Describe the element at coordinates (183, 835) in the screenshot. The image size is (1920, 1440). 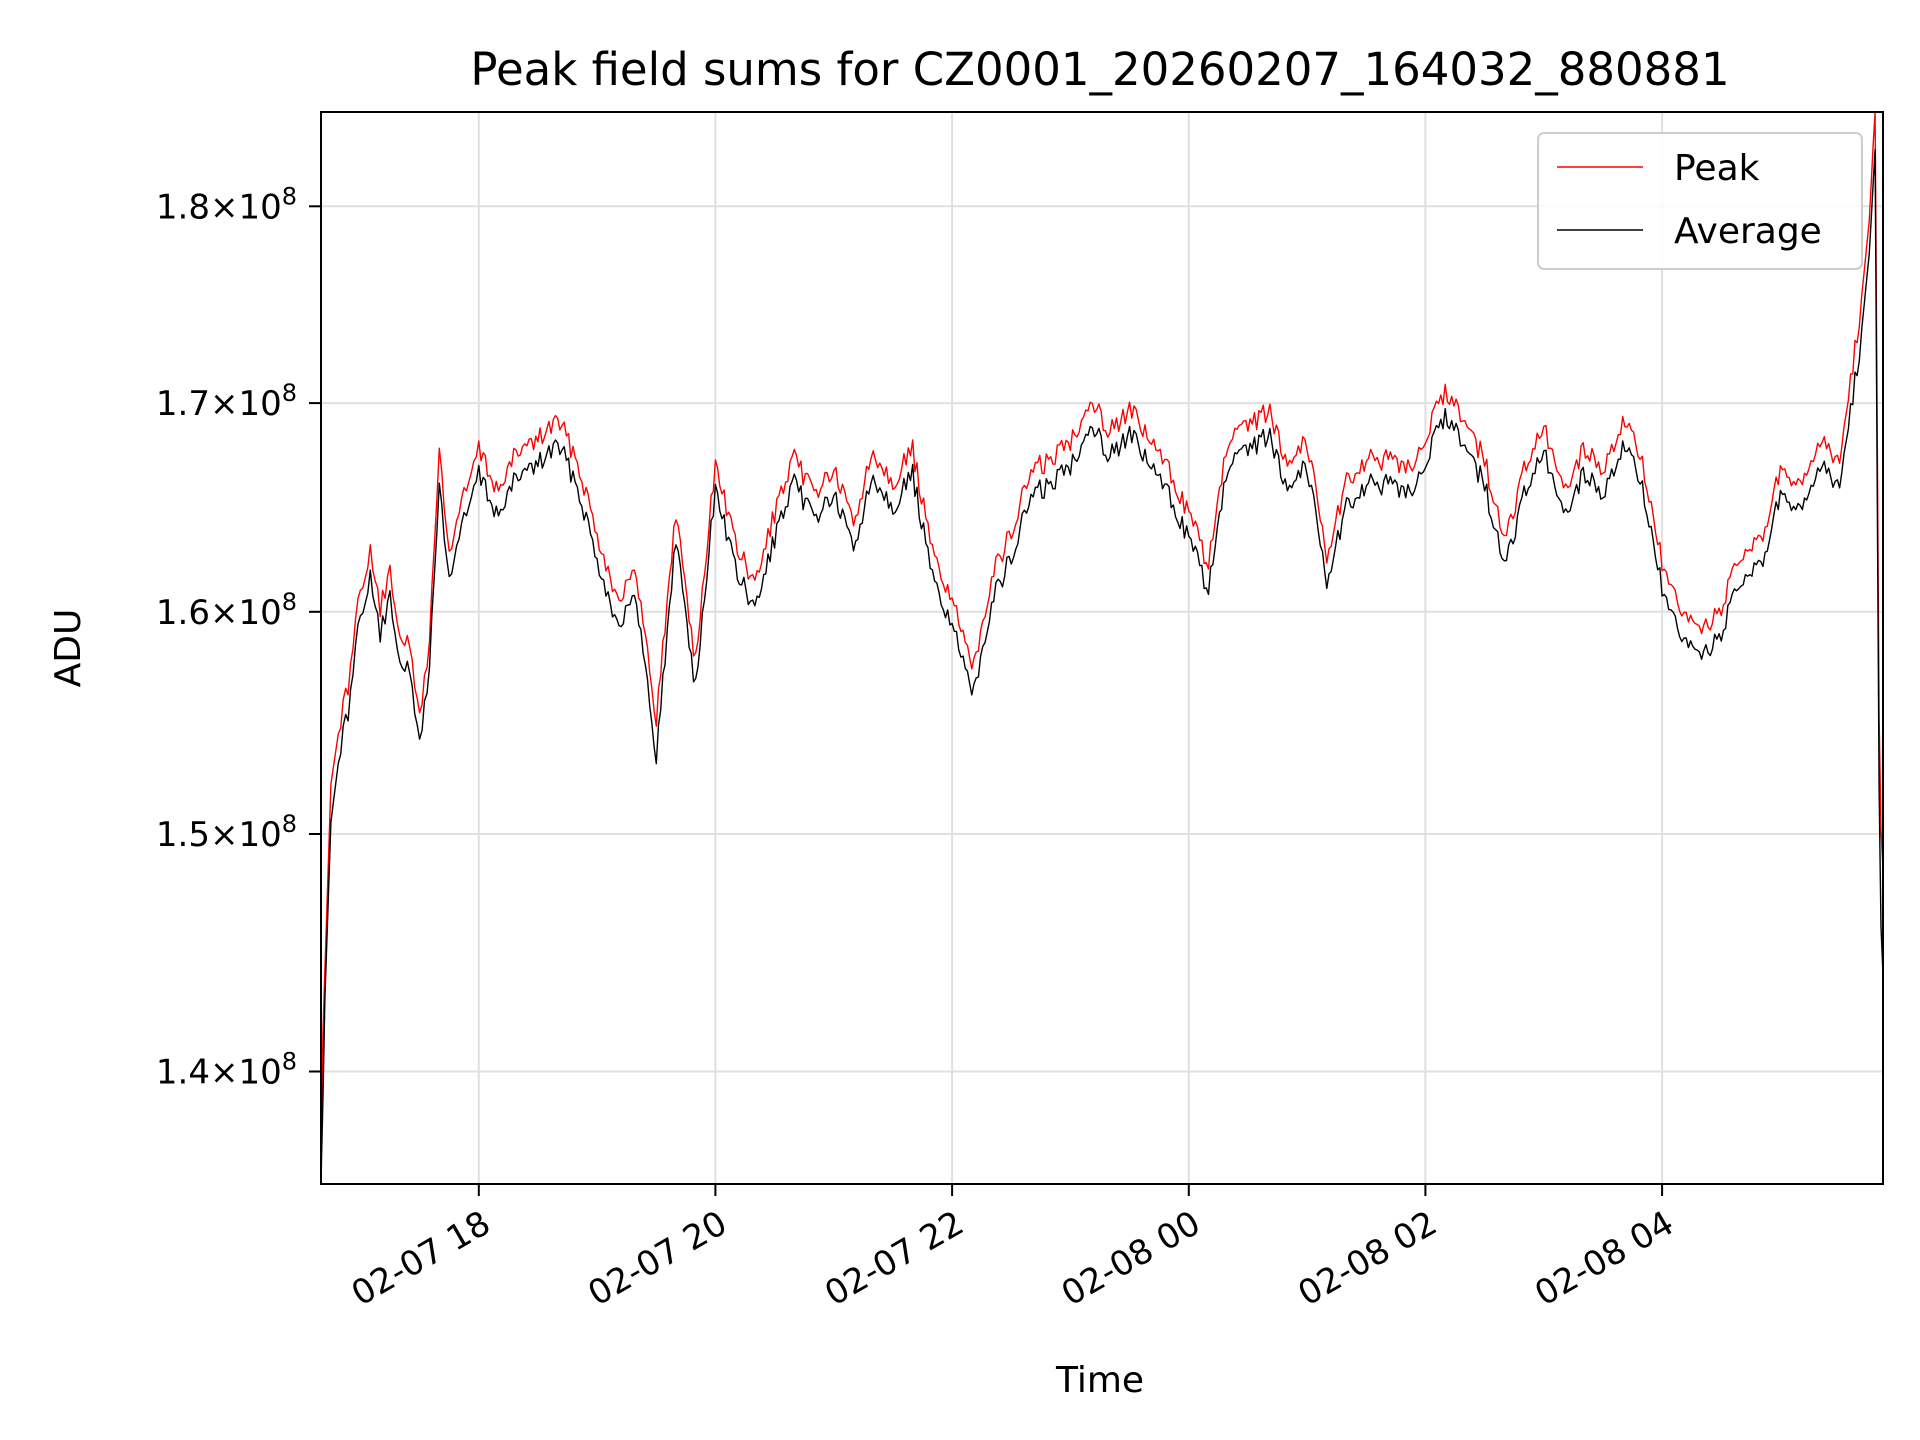
I see `y-tick-mantissa: 1.5` at that location.